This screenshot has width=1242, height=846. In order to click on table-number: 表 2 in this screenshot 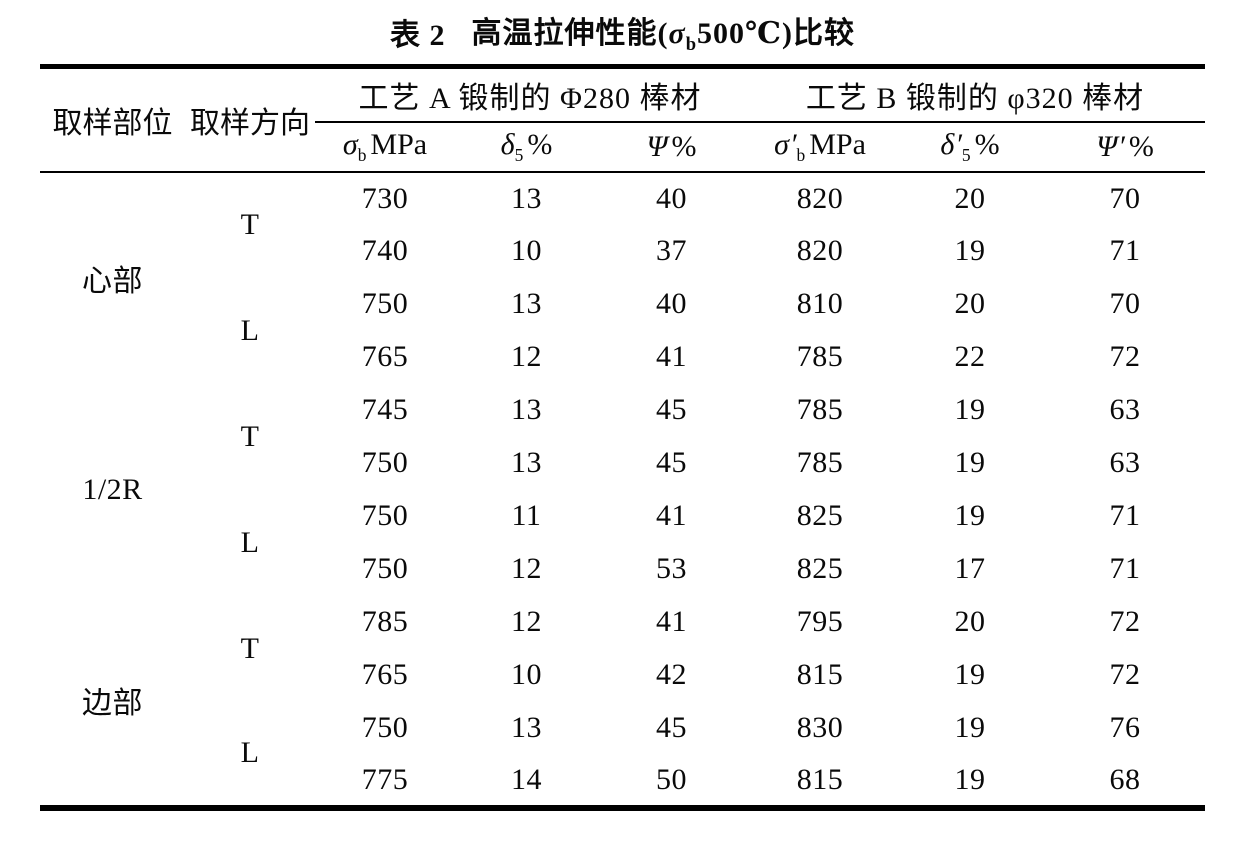, I will do `click(418, 35)`.